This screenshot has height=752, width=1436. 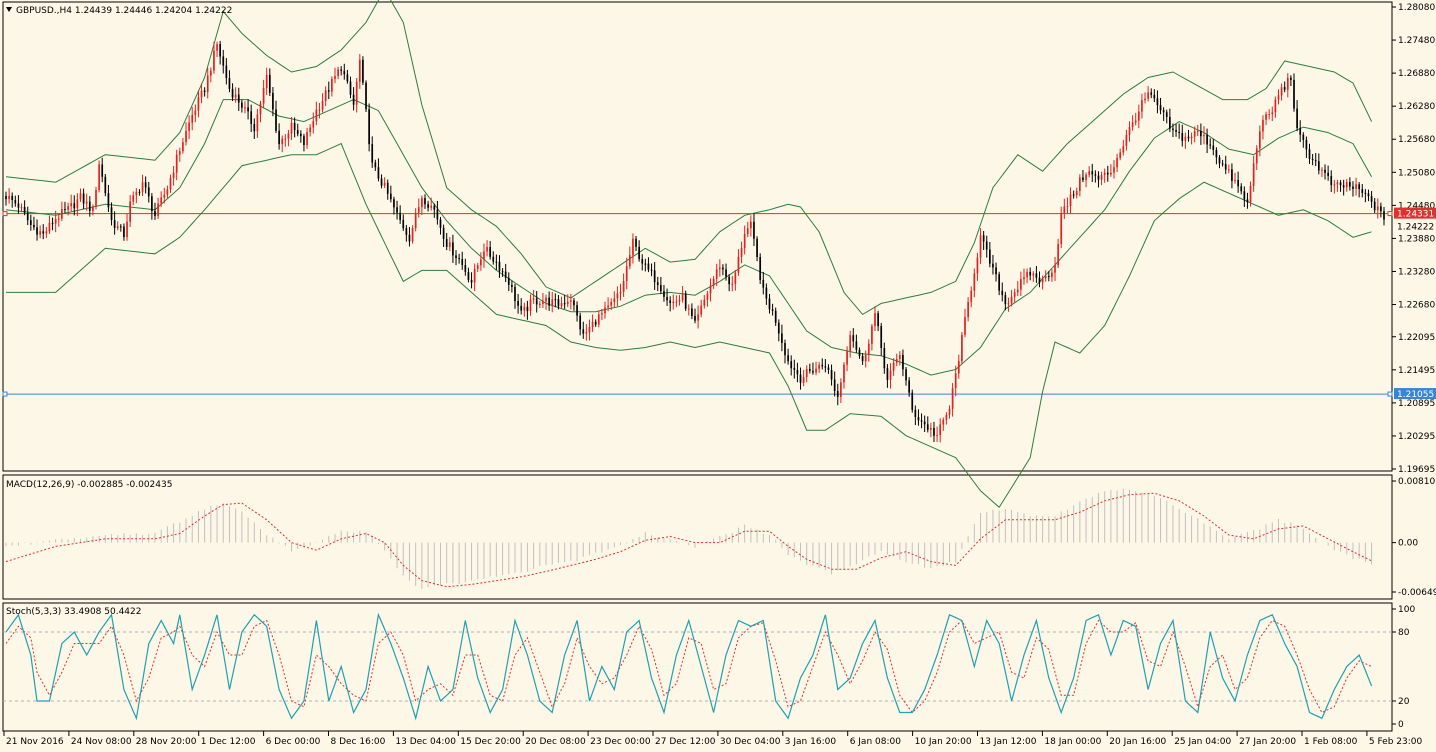 What do you see at coordinates (1396, 742) in the screenshot?
I see `time-axis-label: 5 Feb 23:00` at bounding box center [1396, 742].